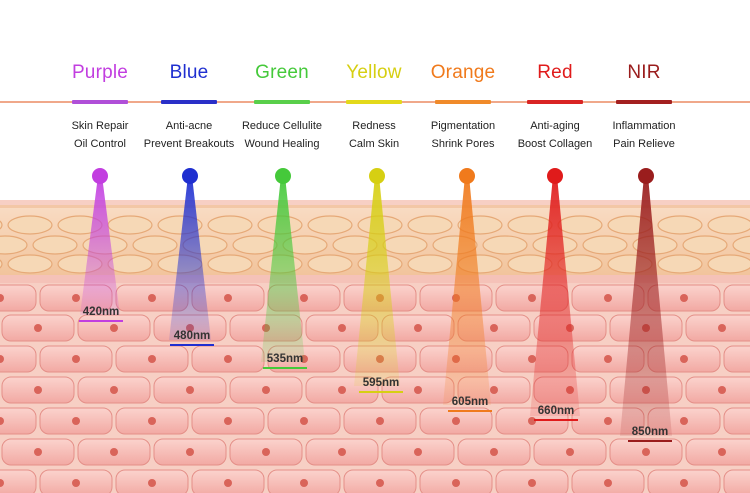  What do you see at coordinates (189, 144) in the screenshot?
I see `benefit-2: Prevent Breakouts` at bounding box center [189, 144].